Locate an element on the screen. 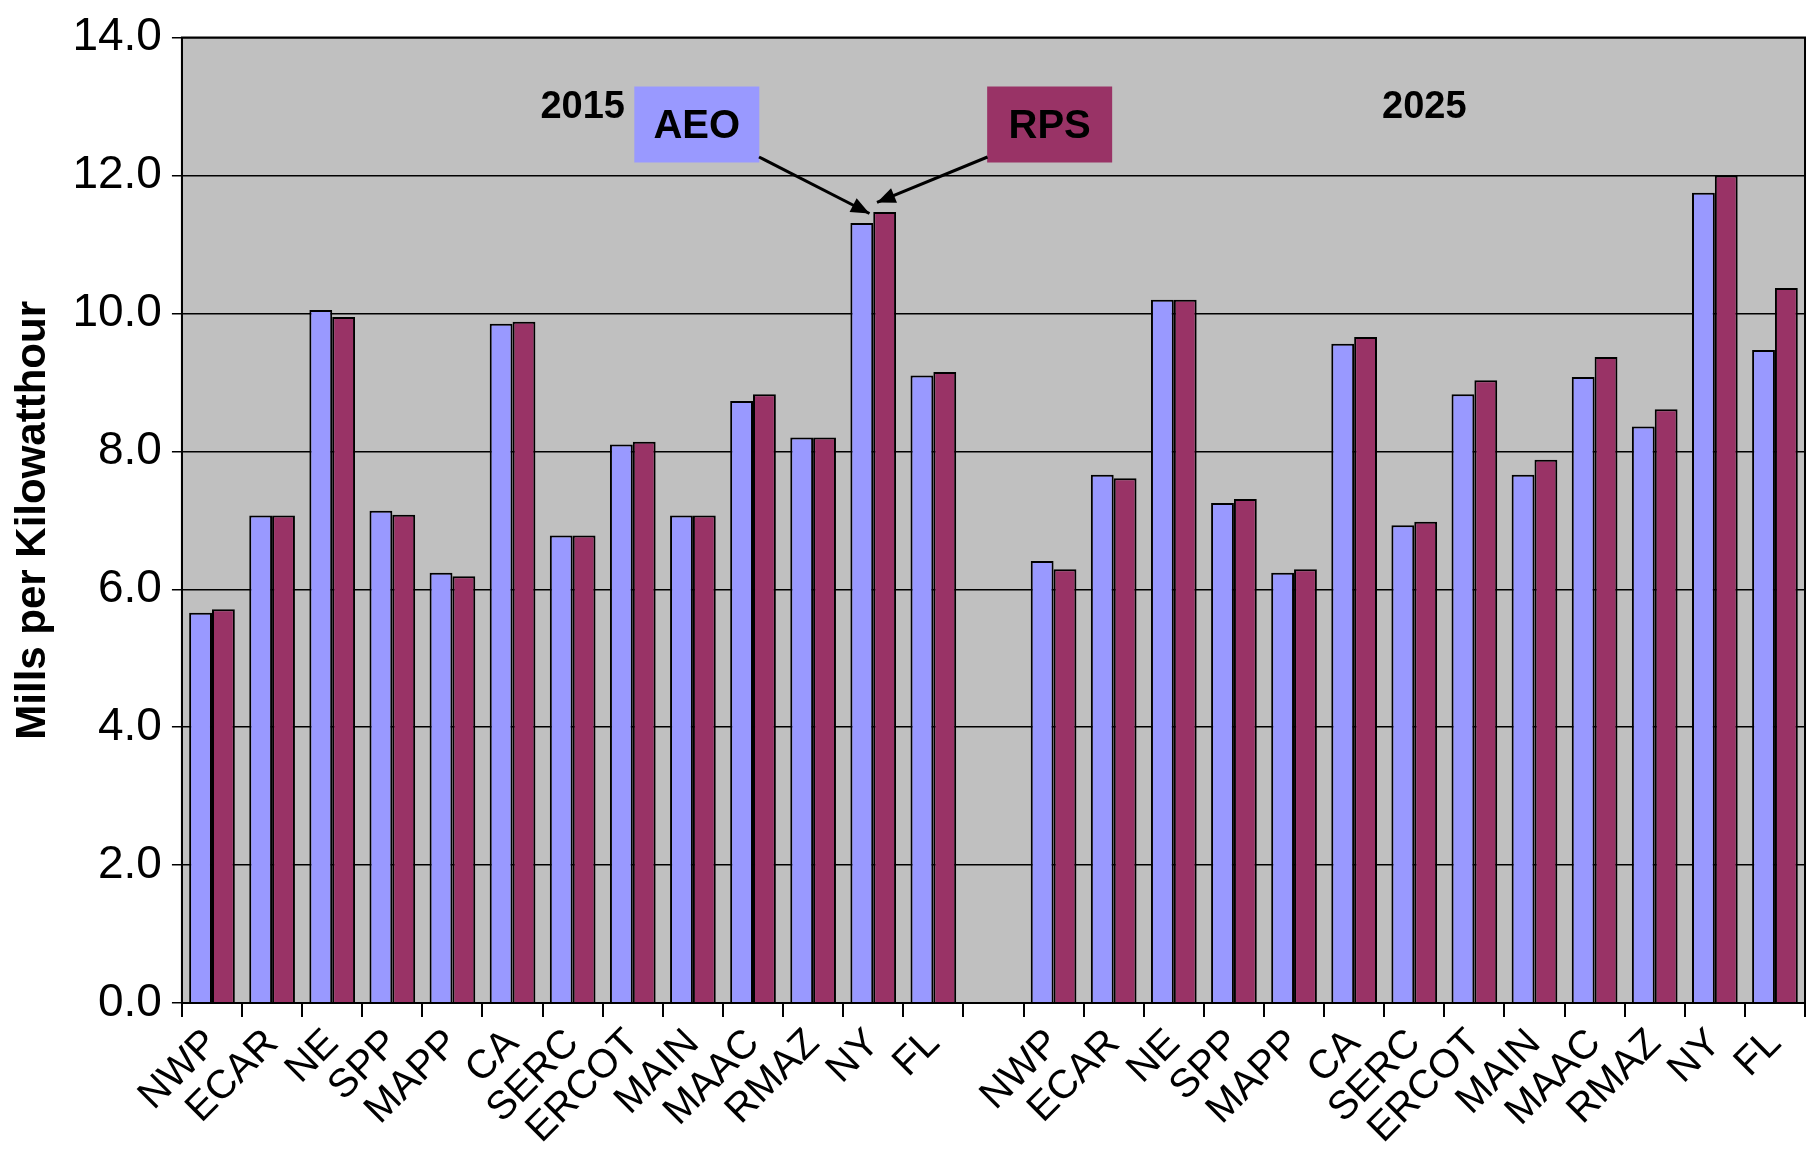 The width and height of the screenshot is (1812, 1160). y-tick-label: 8.0 is located at coordinates (129, 448).